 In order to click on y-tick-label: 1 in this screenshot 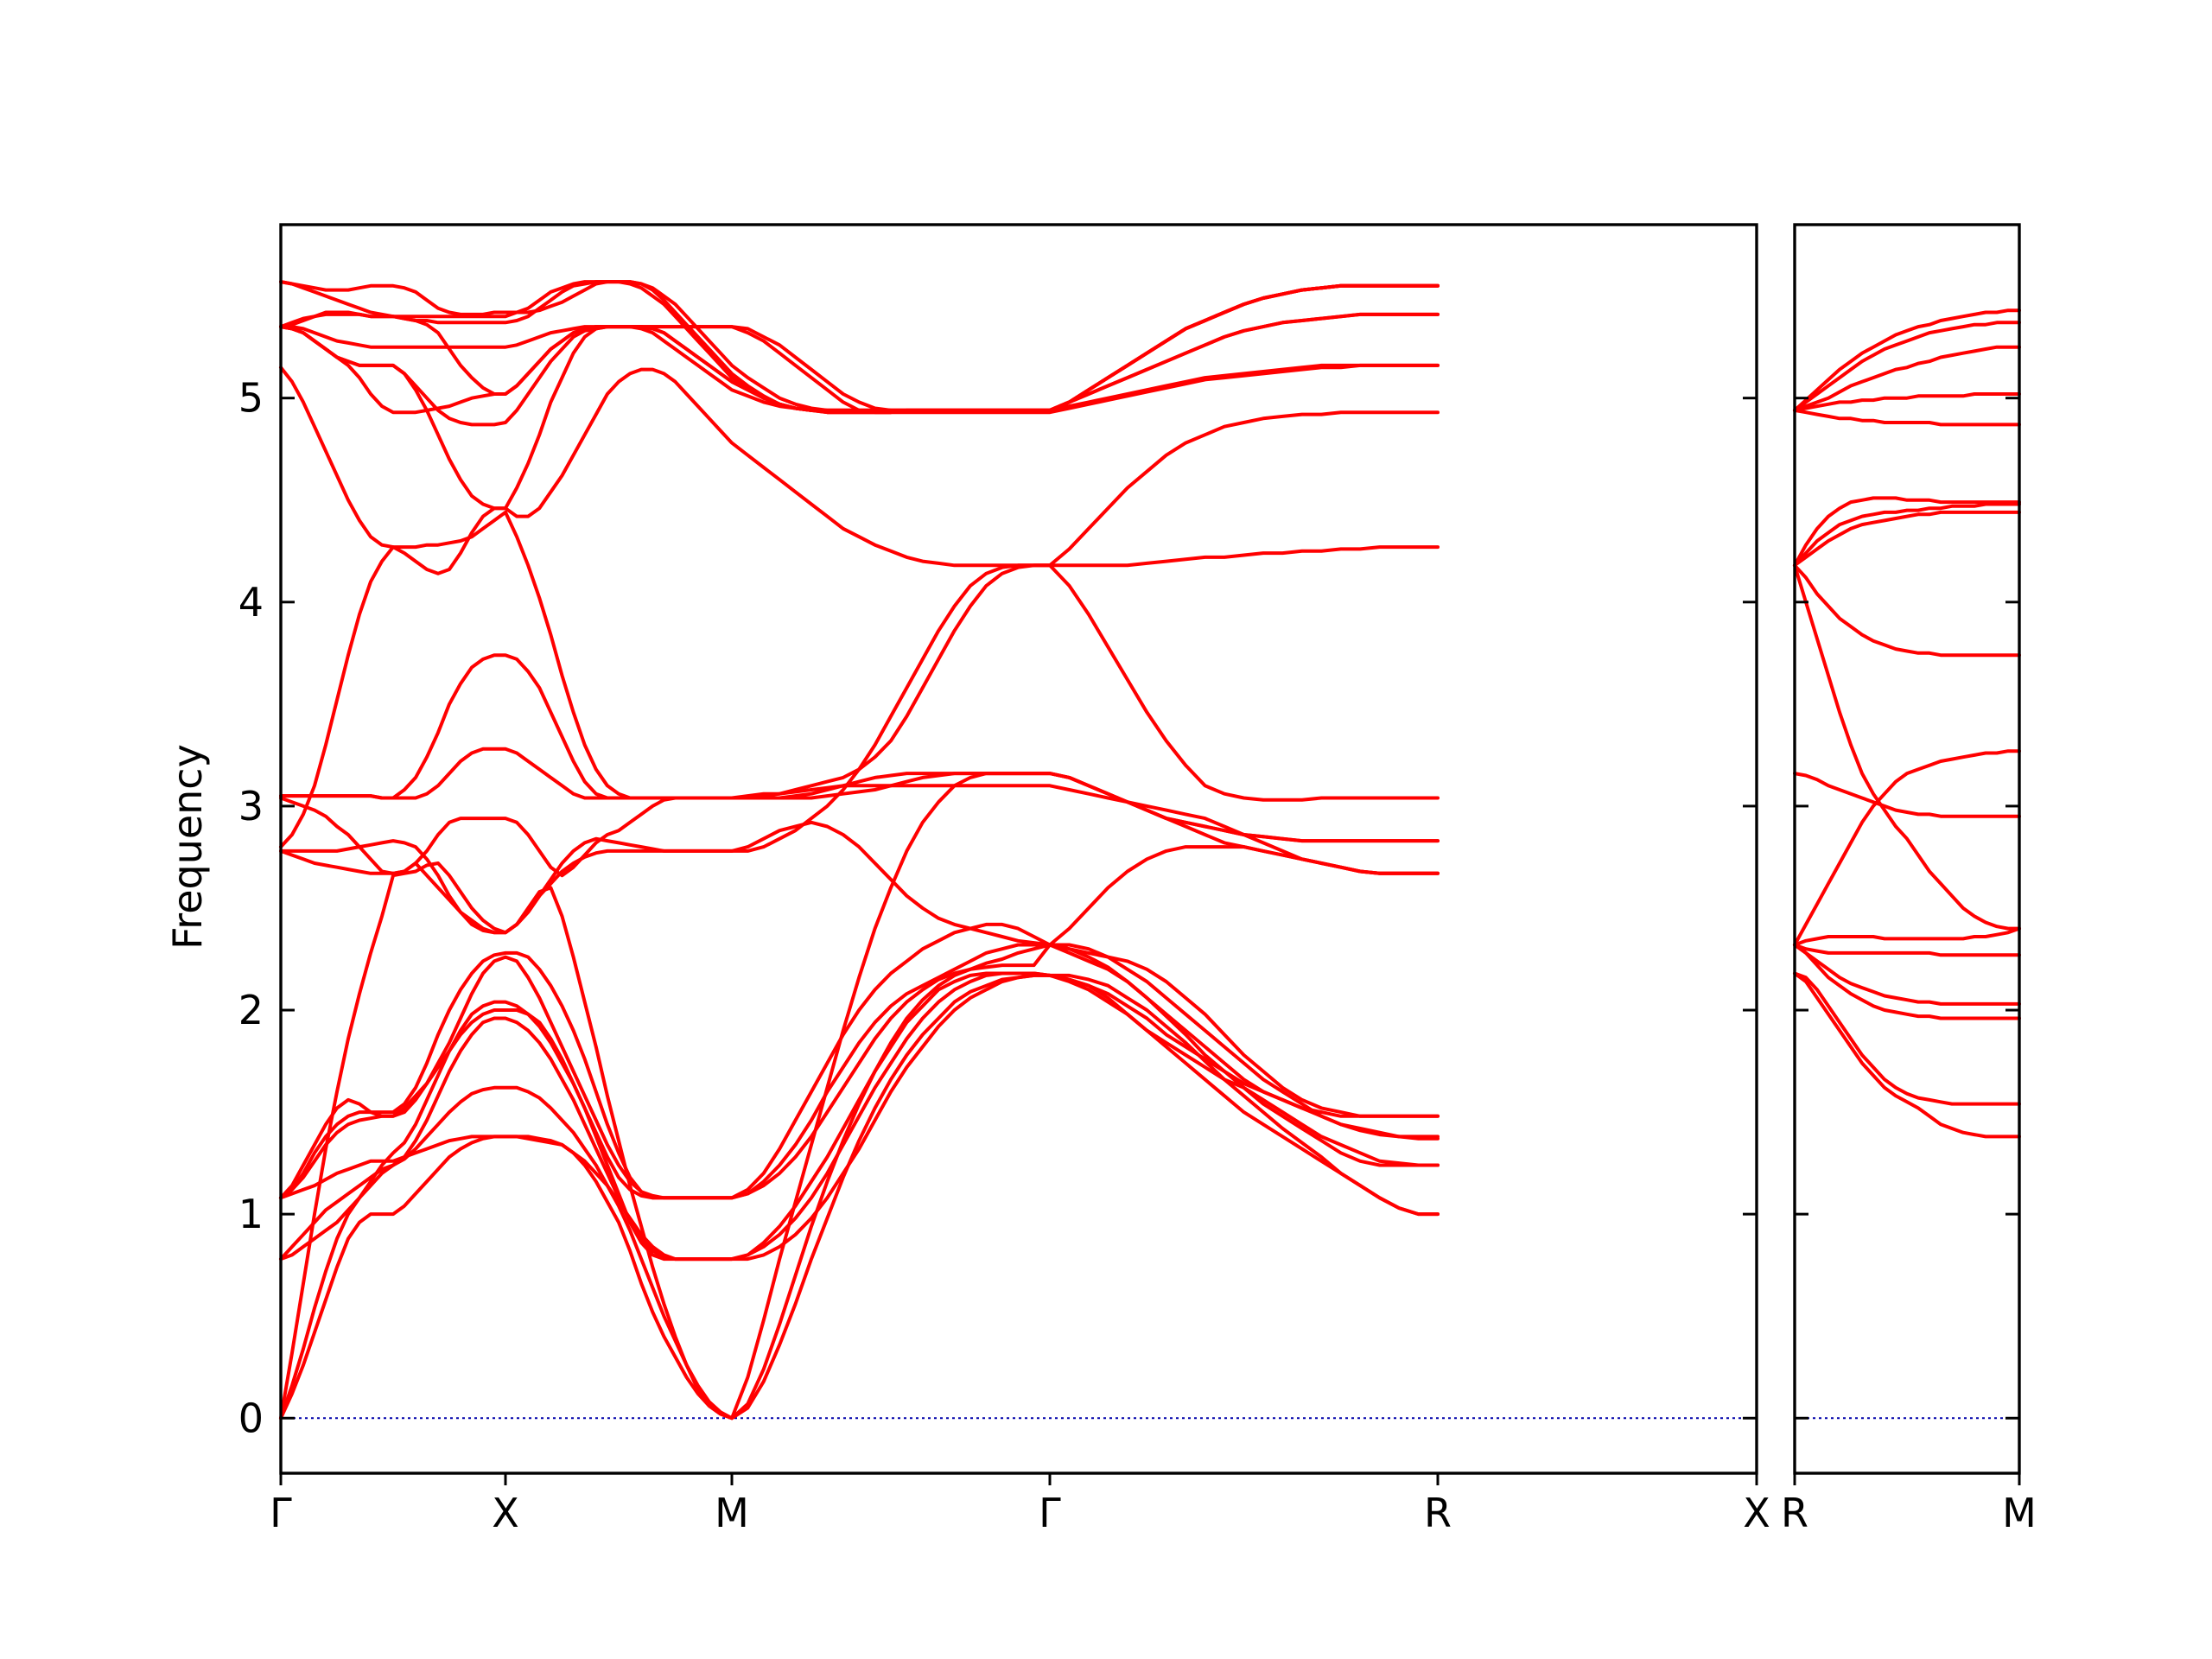, I will do `click(251, 1214)`.